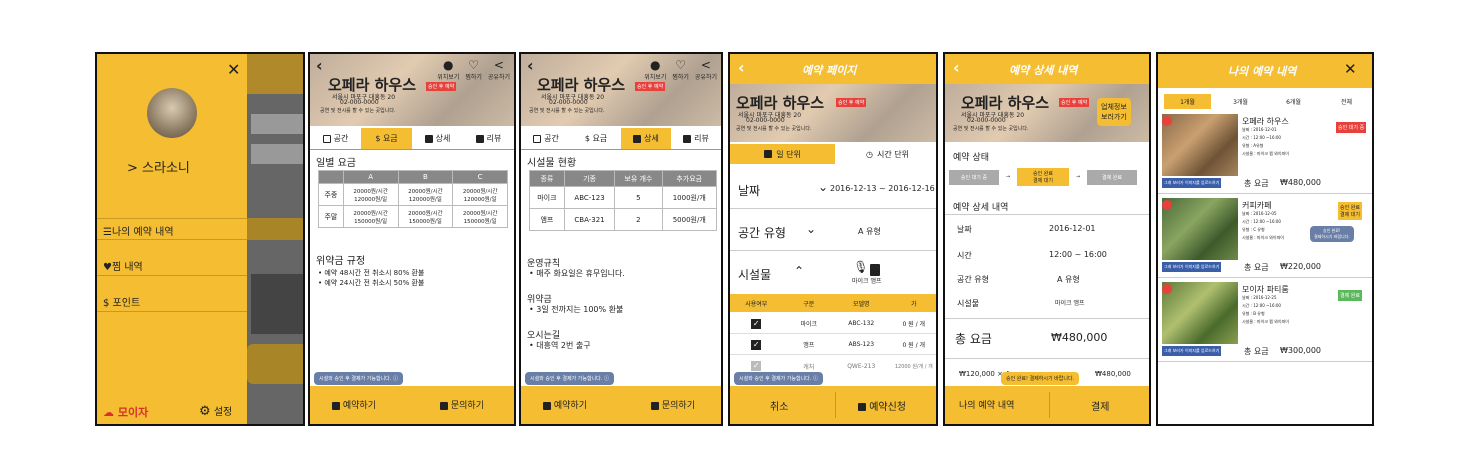 This screenshot has height=470, width=1475. I want to click on tab-day-unit: 일 단위, so click(782, 154).